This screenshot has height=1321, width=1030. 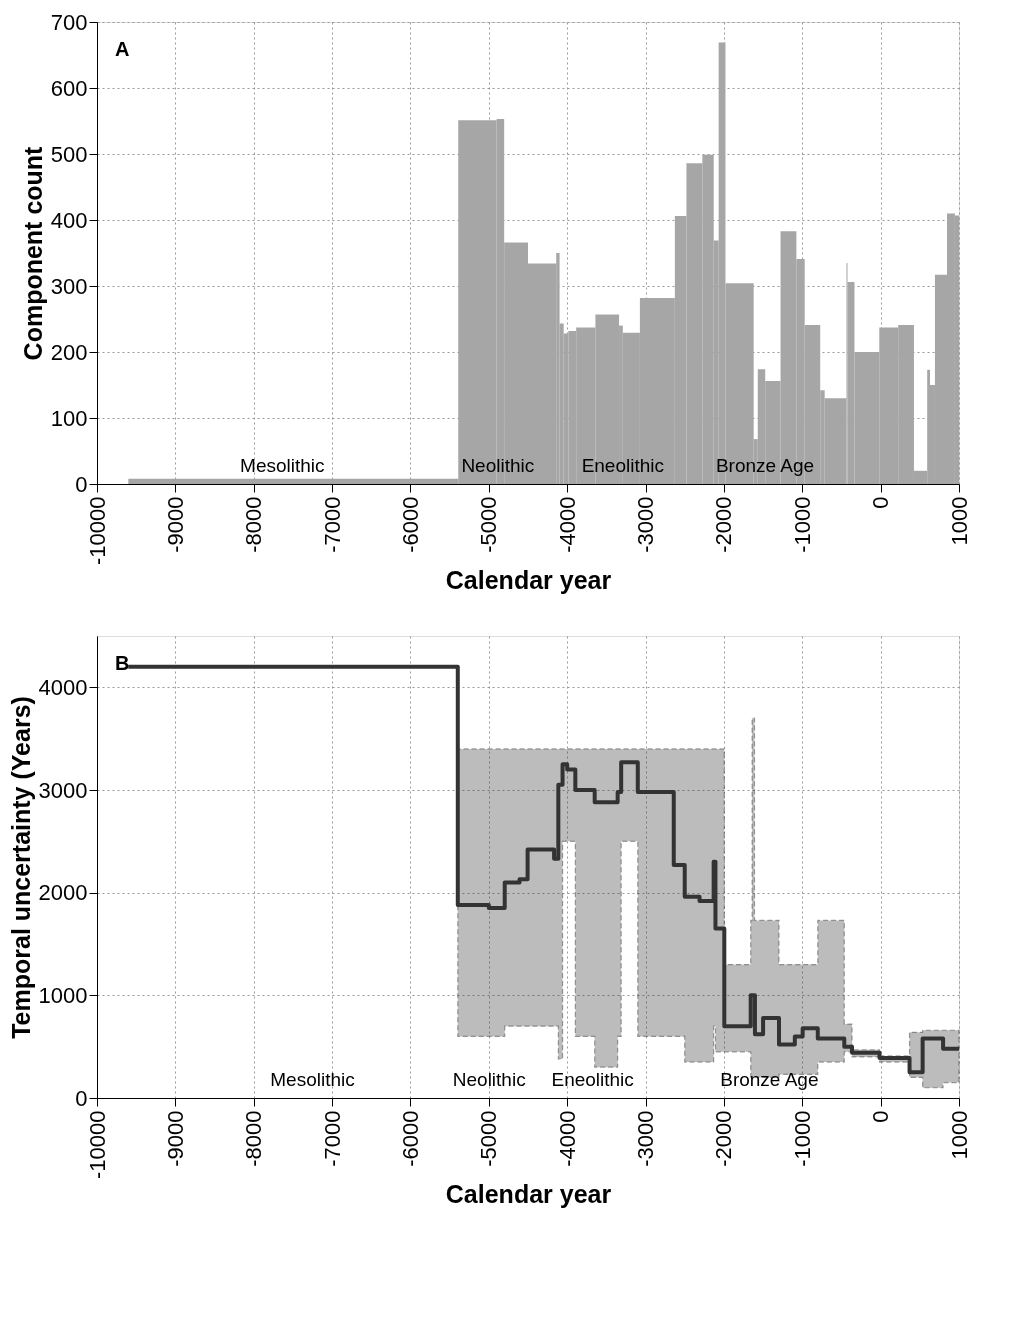 I want to click on y-axis-title: Temporal uncertainty (Years), so click(x=20, y=867).